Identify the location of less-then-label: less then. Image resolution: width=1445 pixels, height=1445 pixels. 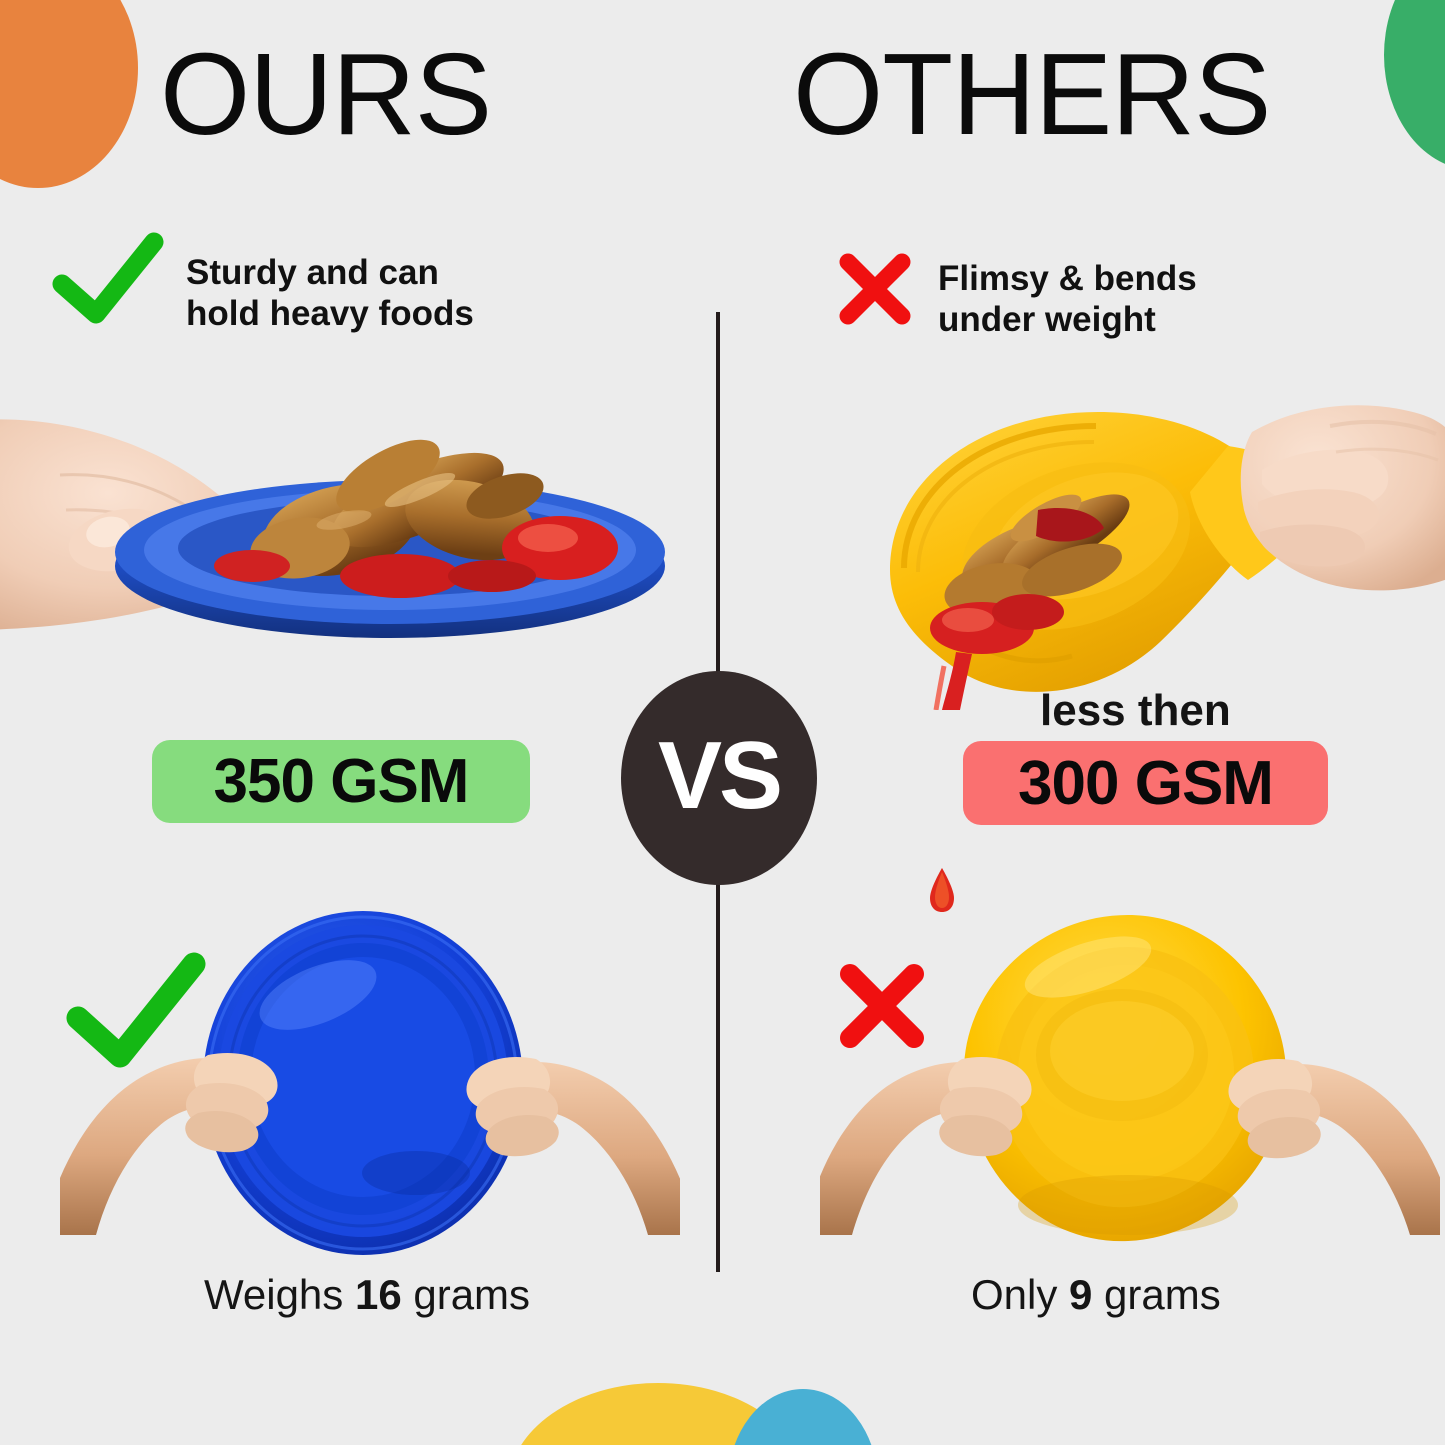
(1135, 710).